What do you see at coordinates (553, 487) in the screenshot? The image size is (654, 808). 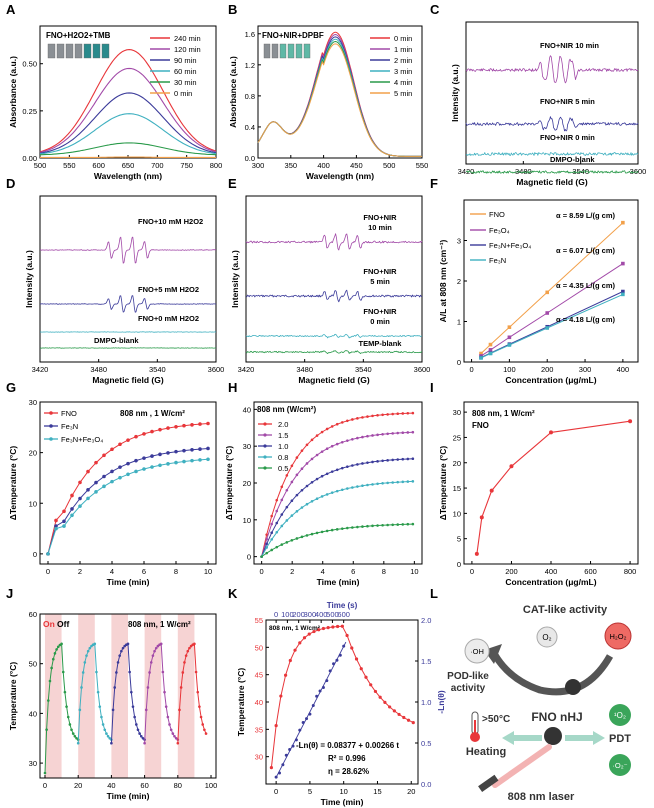 I see `panel-i-series-line` at bounding box center [553, 487].